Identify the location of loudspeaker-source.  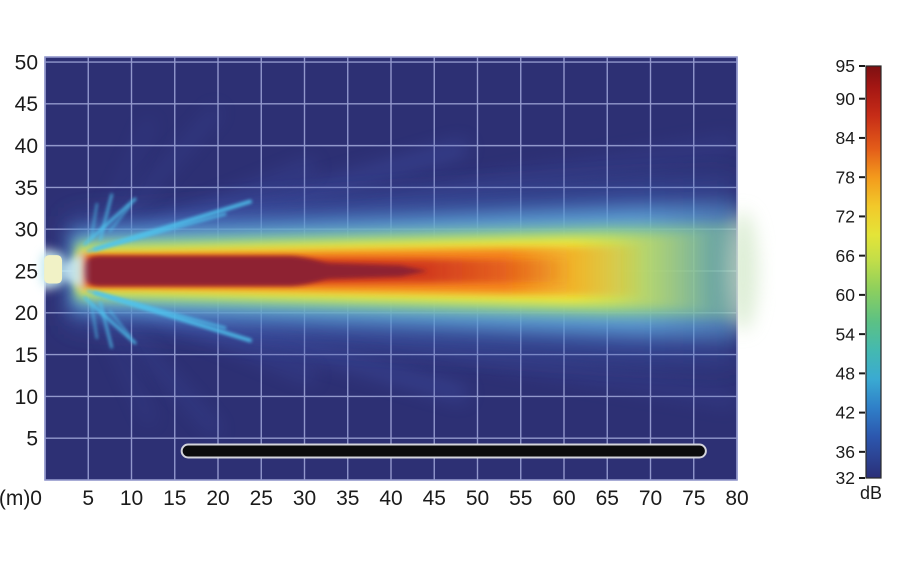
(63, 270).